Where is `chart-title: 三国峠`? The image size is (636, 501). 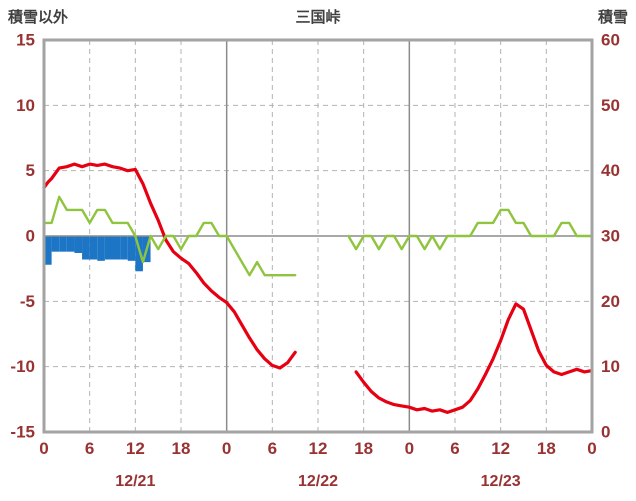 chart-title: 三国峠 is located at coordinates (318, 17).